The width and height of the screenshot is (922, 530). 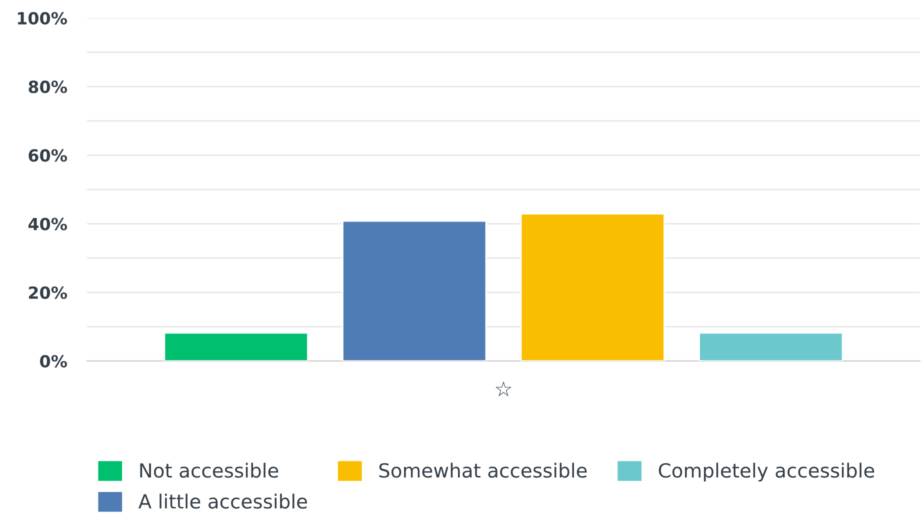 I want to click on y-tick-label: 20%, so click(x=48, y=292).